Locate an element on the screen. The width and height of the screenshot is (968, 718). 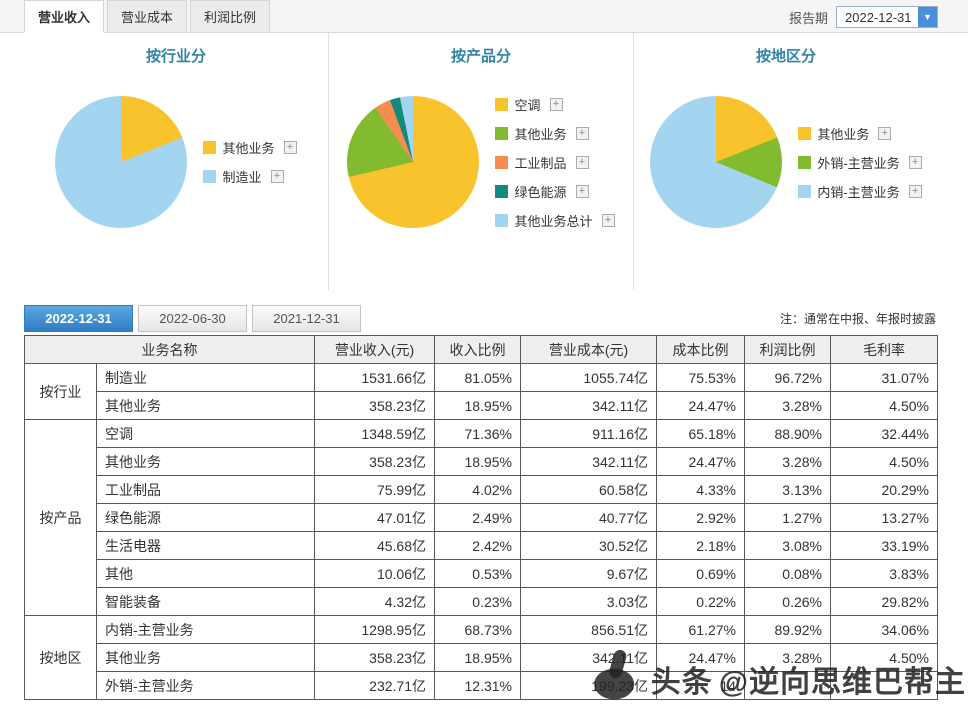
legend-item: 其他业务总计 + is located at coordinates (555, 220).